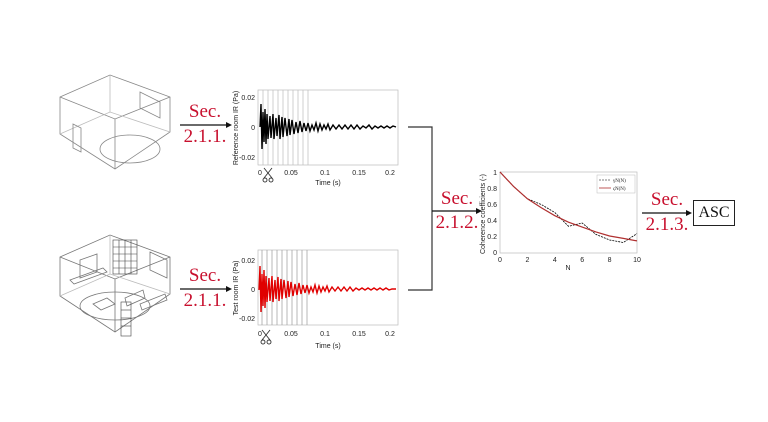 Image resolution: width=768 pixels, height=422 pixels. Describe the element at coordinates (637, 260) in the screenshot. I see `svg-text: 10` at that location.